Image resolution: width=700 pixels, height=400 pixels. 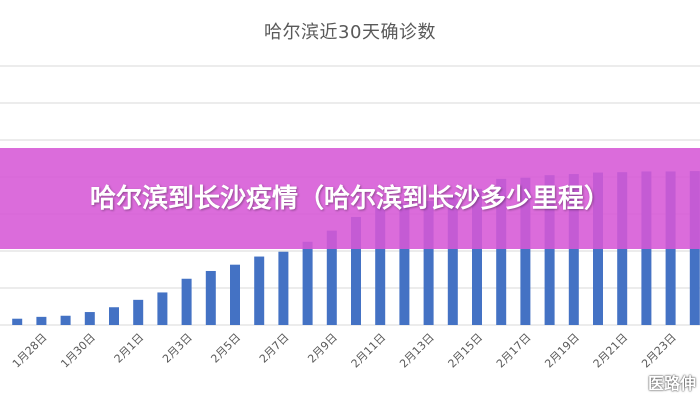 I want to click on banner-text: 哈尔滨到长沙疫情（哈尔滨到长沙多少里程）, so click(x=349, y=198).